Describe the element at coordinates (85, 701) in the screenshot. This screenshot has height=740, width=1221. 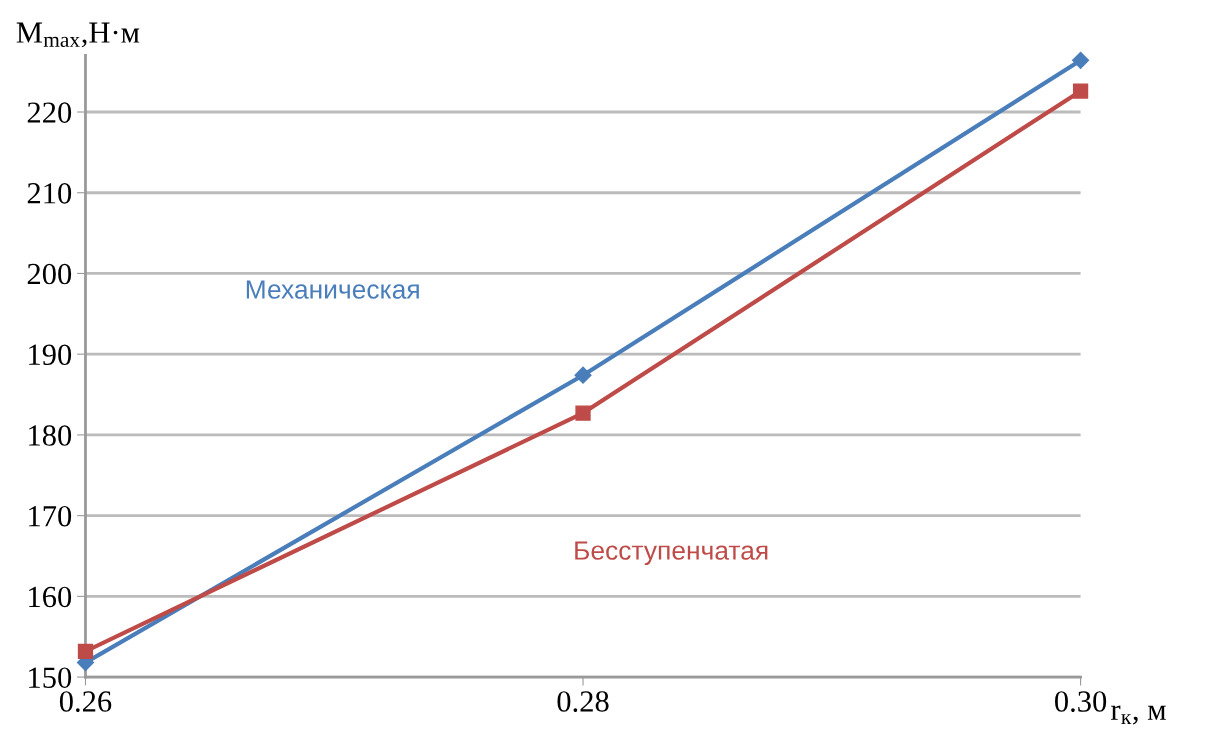
I see `x-tick-label: 0.26` at that location.